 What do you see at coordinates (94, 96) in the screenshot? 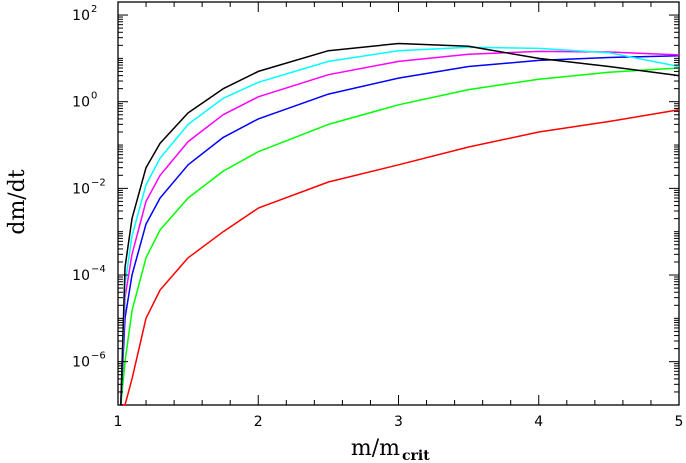
I see `y-tick-exponent: 0` at bounding box center [94, 96].